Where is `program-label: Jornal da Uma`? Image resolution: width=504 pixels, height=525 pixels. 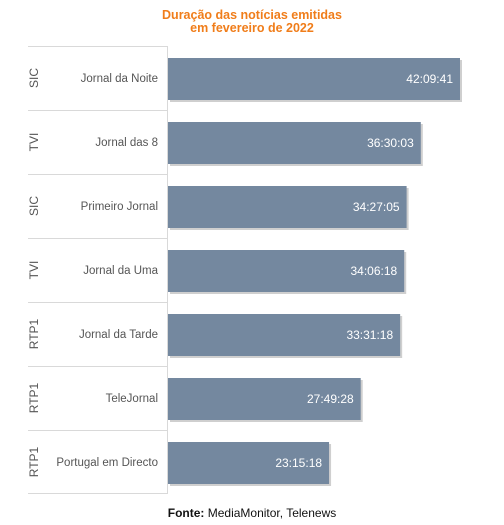
program-label: Jornal da Uma is located at coordinates (120, 271).